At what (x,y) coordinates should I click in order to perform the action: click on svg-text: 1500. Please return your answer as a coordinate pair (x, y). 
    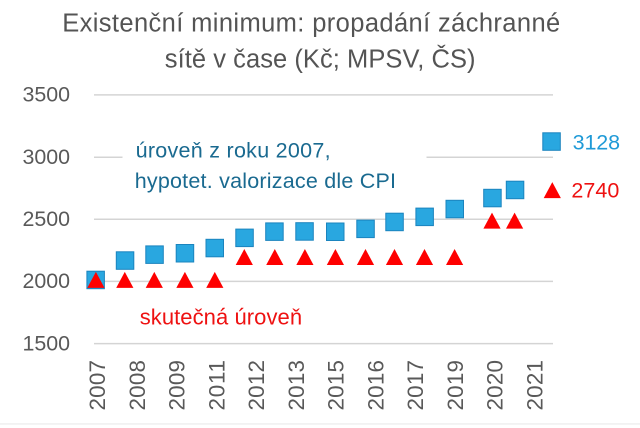
    Looking at the image, I should click on (47, 343).